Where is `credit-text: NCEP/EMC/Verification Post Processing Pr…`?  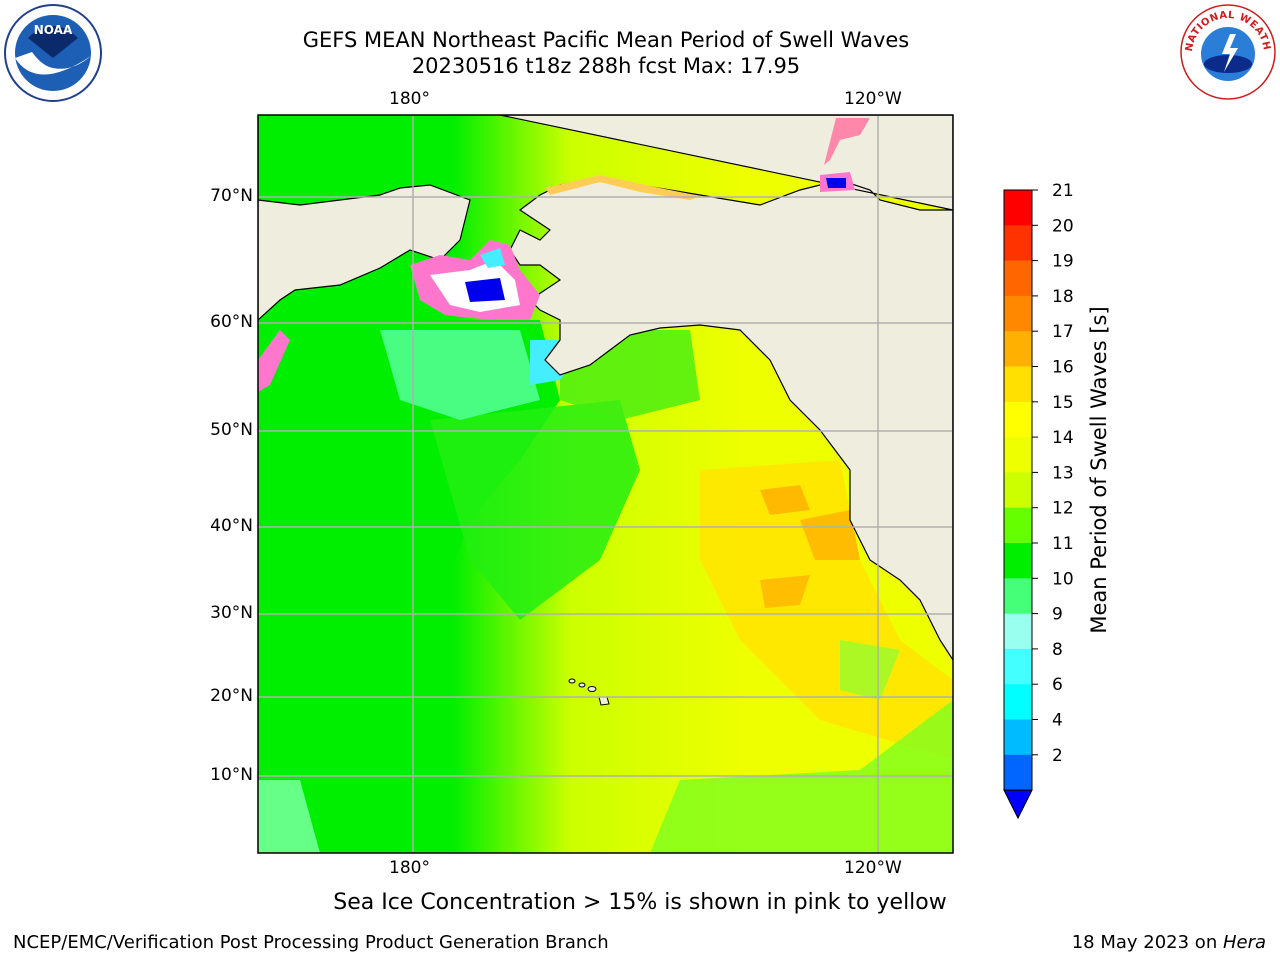 credit-text: NCEP/EMC/Verification Post Processing Pr… is located at coordinates (311, 942).